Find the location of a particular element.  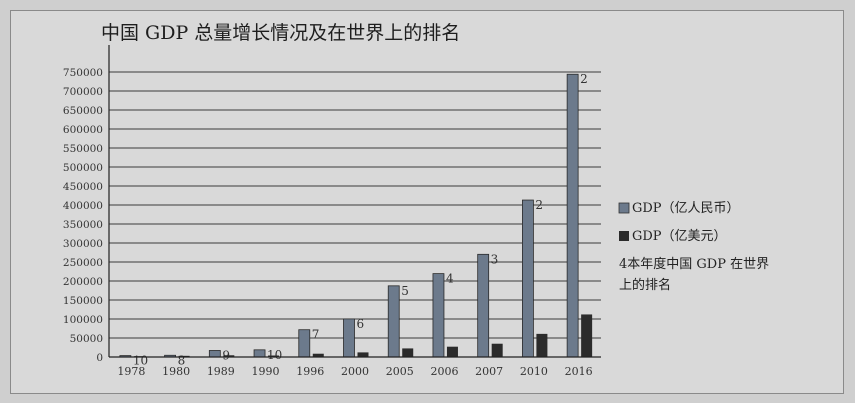

x-tick-label: 1990 is located at coordinates (266, 371).